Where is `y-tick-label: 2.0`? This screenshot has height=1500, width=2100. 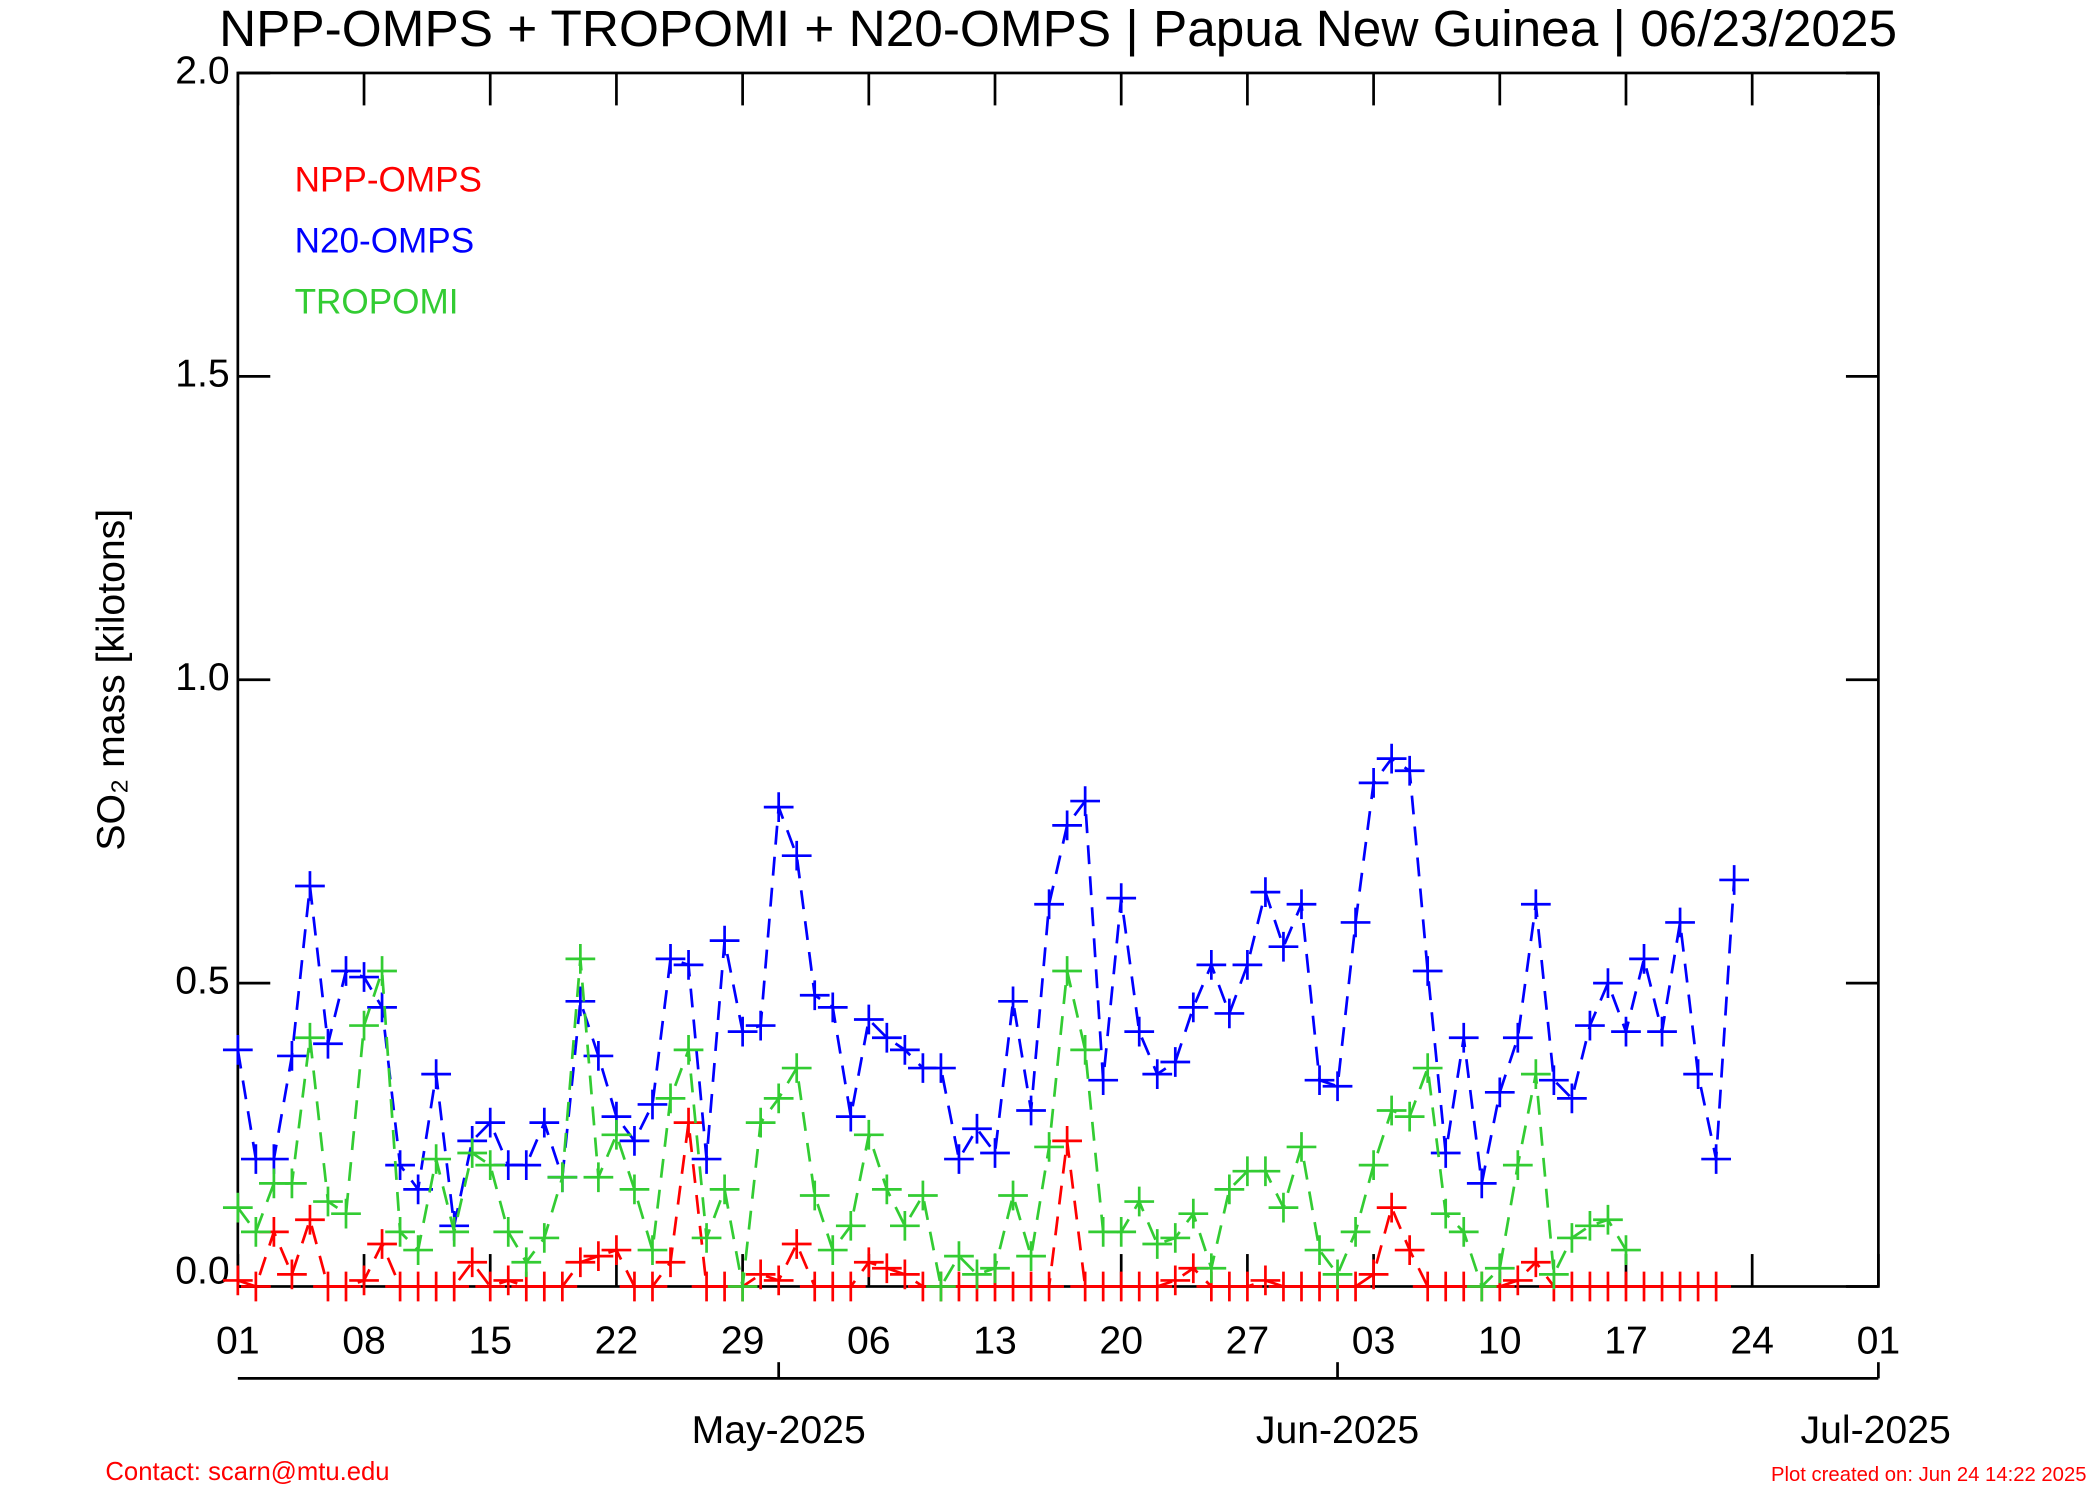 y-tick-label: 2.0 is located at coordinates (202, 70).